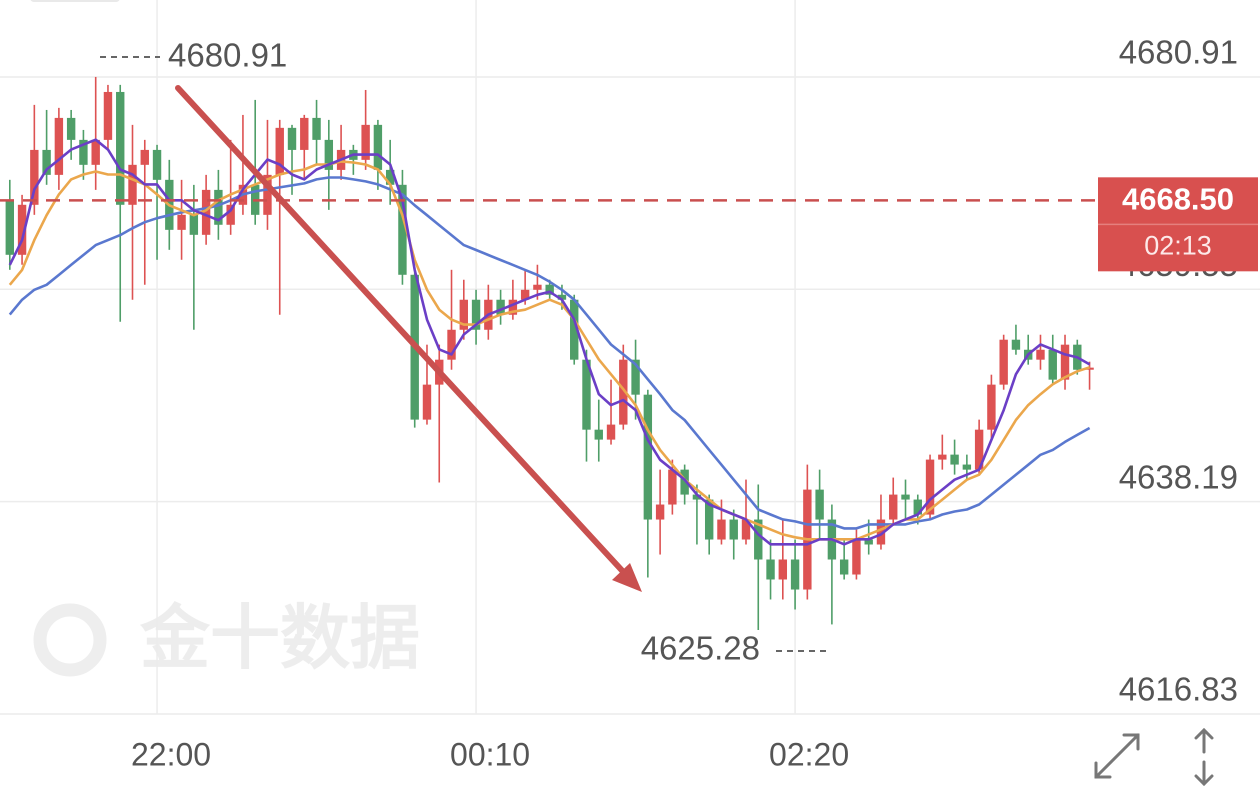  What do you see at coordinates (1204, 757) in the screenshot?
I see `scale-icon` at bounding box center [1204, 757].